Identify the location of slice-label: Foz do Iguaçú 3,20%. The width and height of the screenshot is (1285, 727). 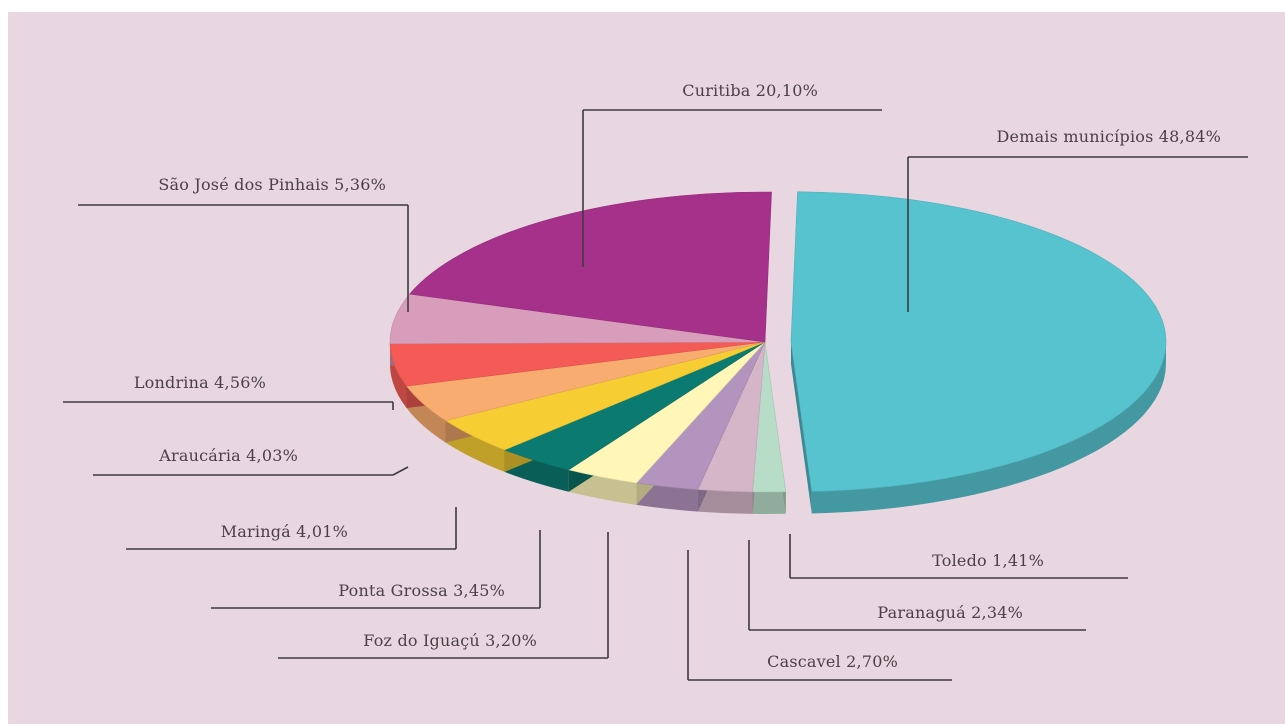
(450, 640).